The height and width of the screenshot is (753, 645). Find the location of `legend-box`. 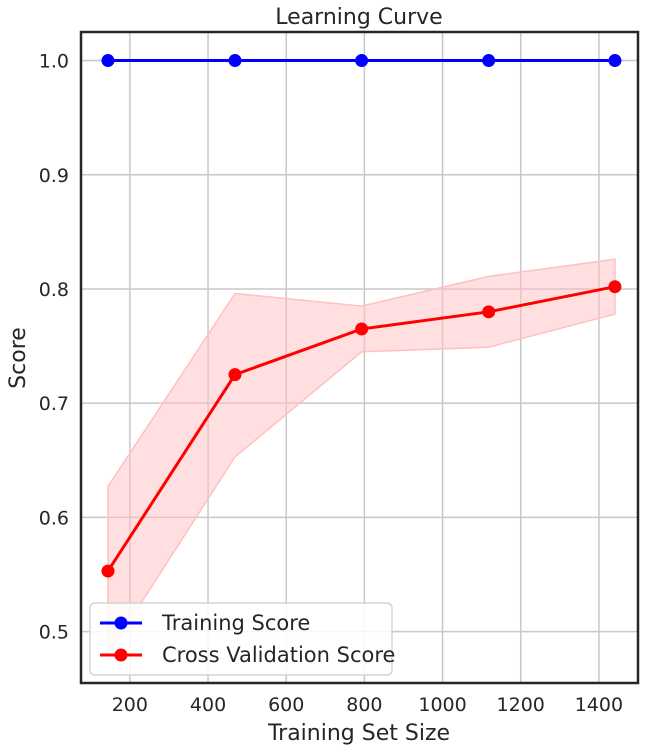

legend-box is located at coordinates (241, 639).